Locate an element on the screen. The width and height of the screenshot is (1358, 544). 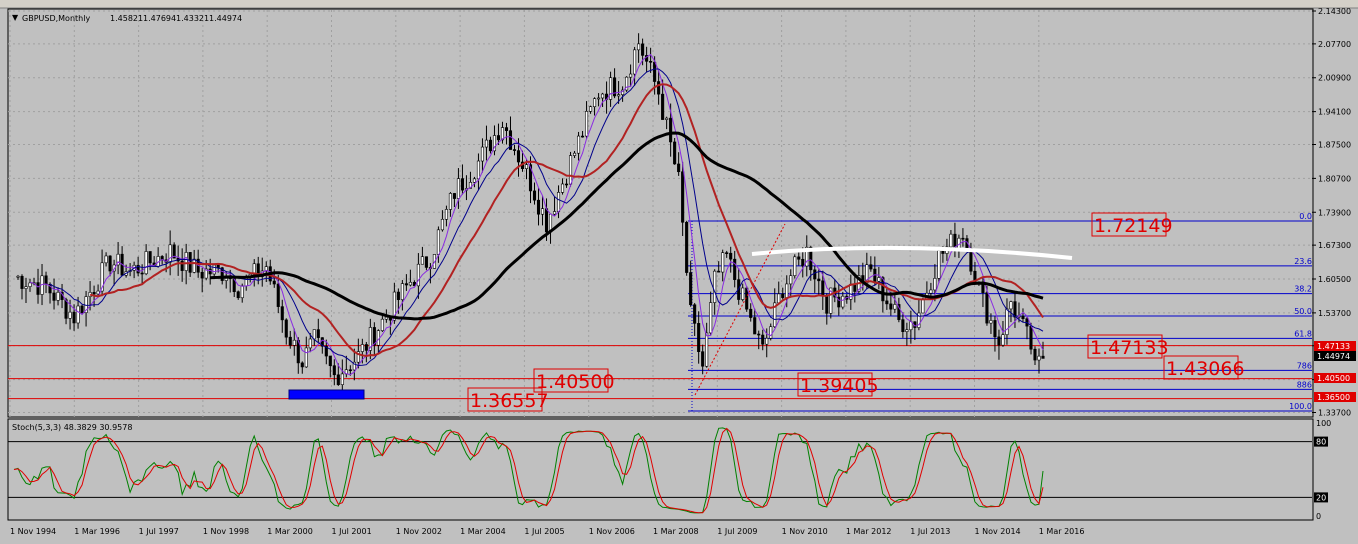
time-tick-label: 1 Jul 2009 is located at coordinates (737, 531).